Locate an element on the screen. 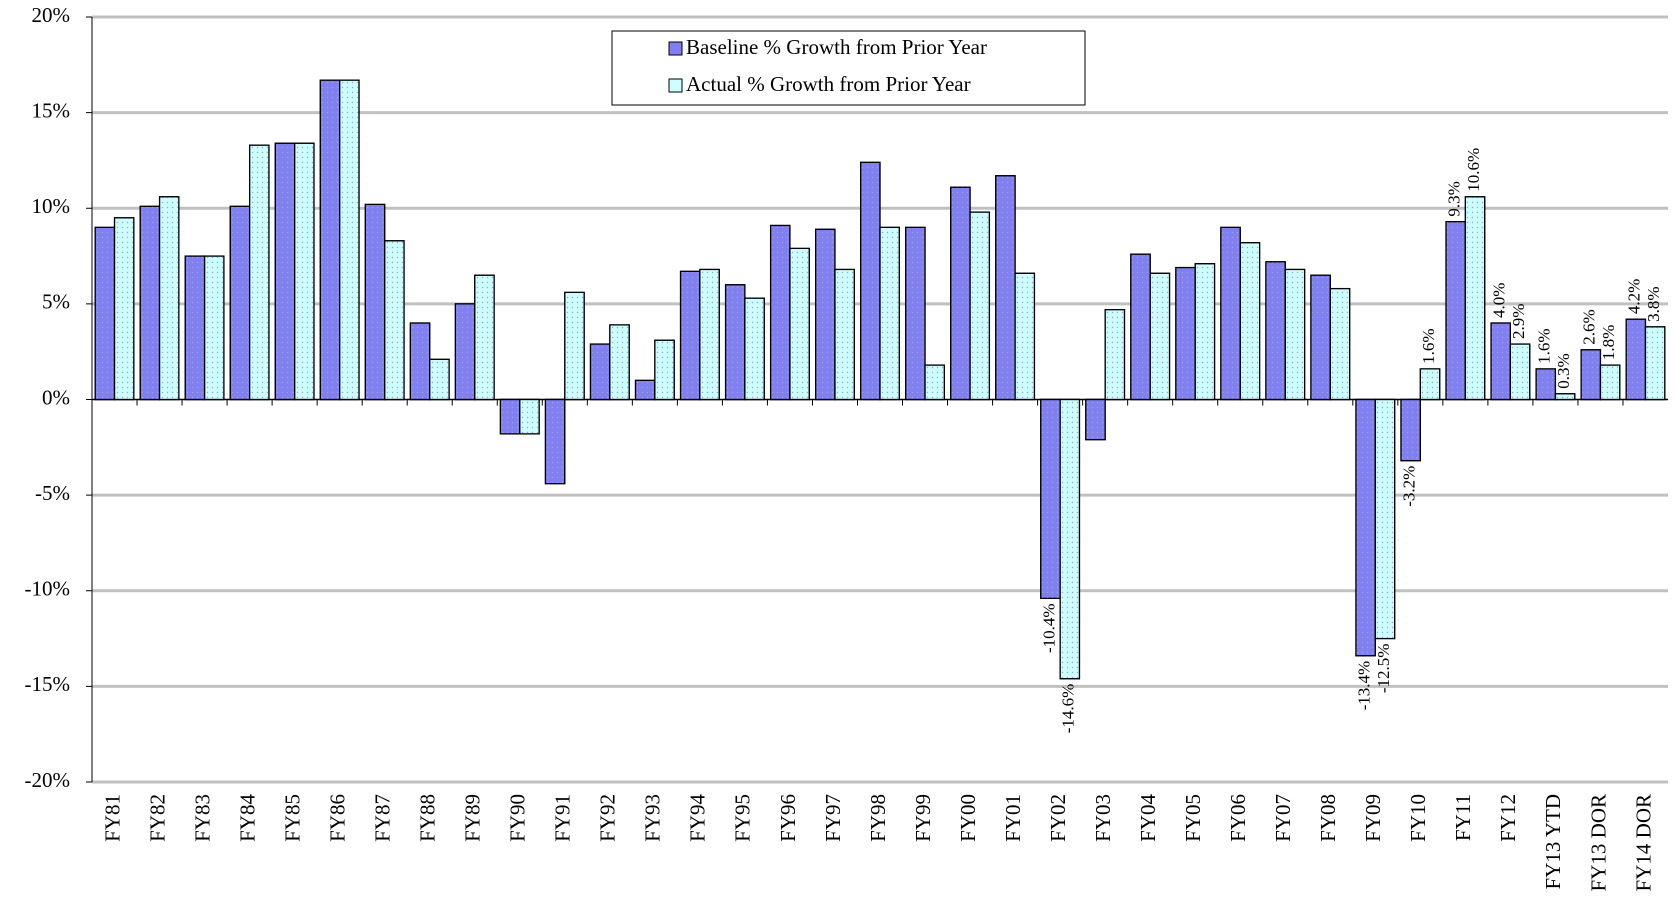  x-tick-label: FY08 is located at coordinates (1328, 818).